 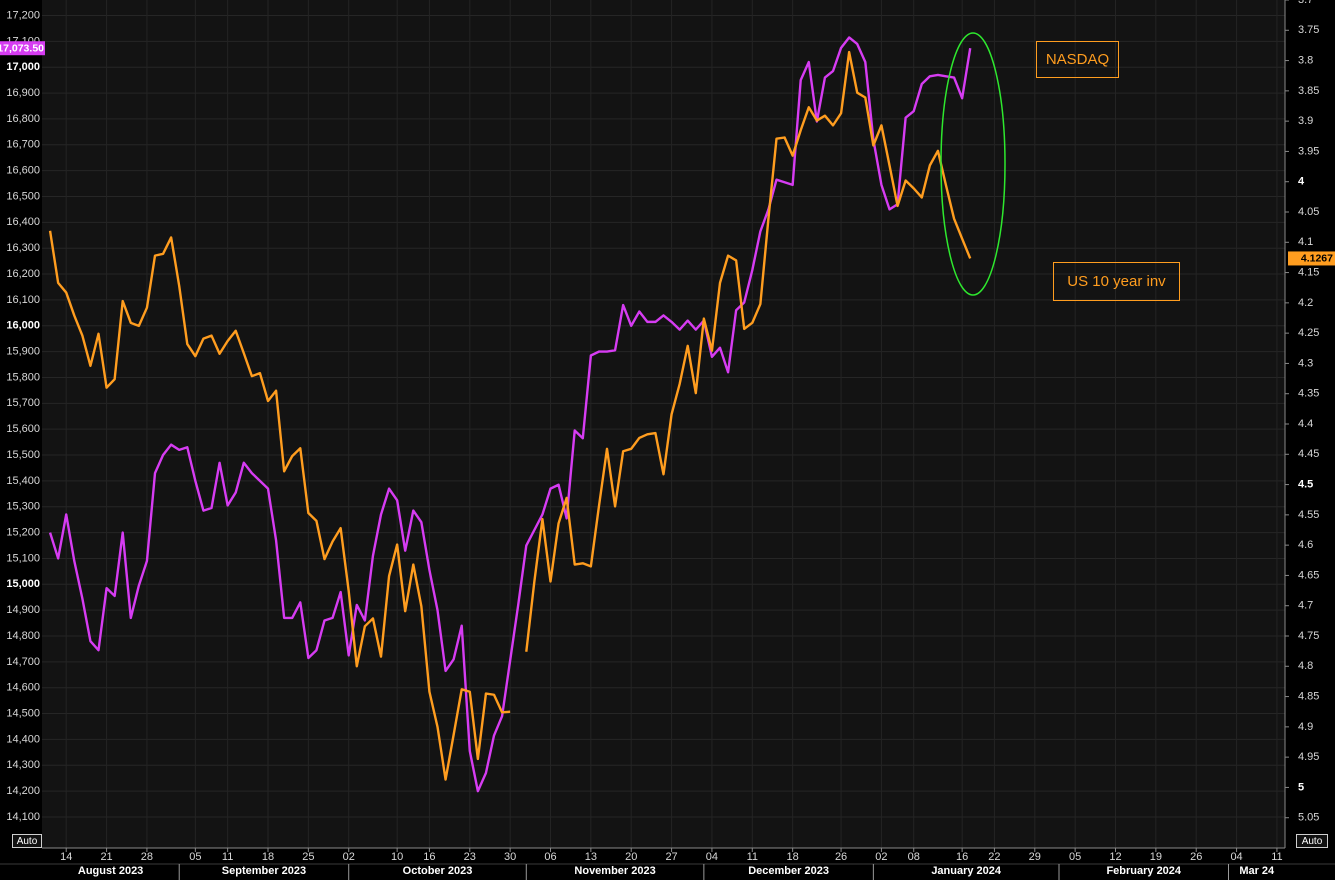 What do you see at coordinates (23, 636) in the screenshot?
I see `y-tick-label: 14,800` at bounding box center [23, 636].